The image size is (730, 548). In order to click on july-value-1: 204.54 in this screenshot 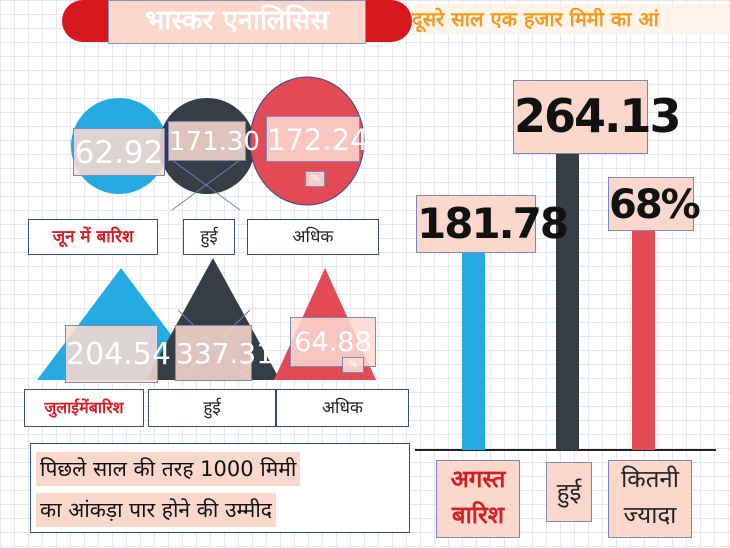, I will do `click(118, 354)`.